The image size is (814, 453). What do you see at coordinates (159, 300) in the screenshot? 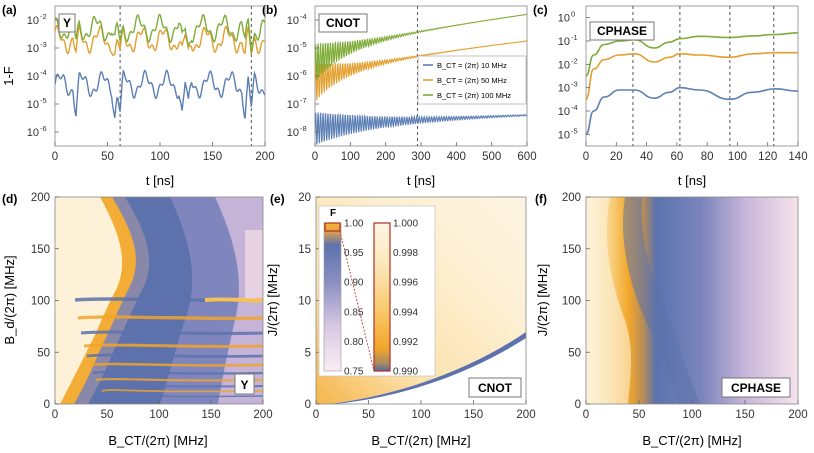
I see `chart-d-heatmap` at bounding box center [159, 300].